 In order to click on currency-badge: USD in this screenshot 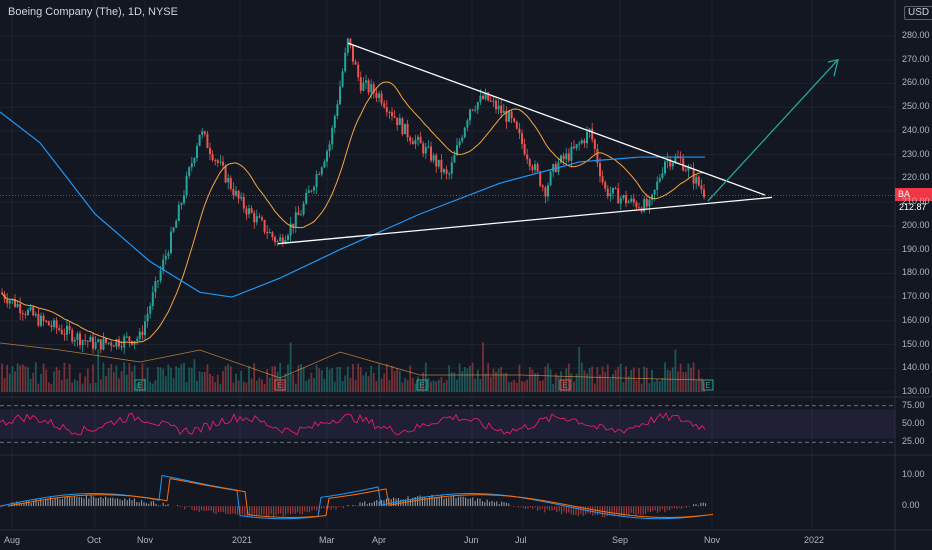, I will do `click(918, 13)`.